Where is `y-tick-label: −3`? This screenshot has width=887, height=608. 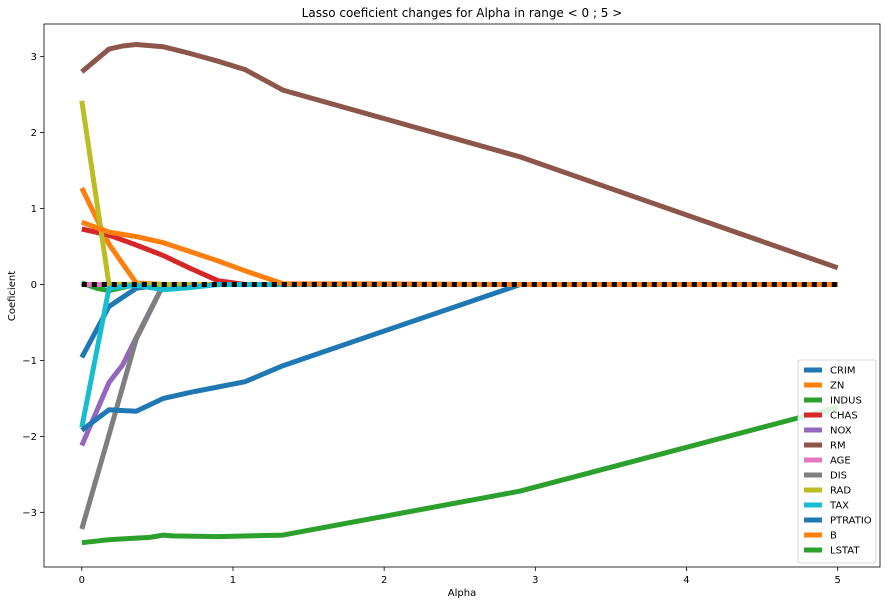
y-tick-label: −3 is located at coordinates (29, 513).